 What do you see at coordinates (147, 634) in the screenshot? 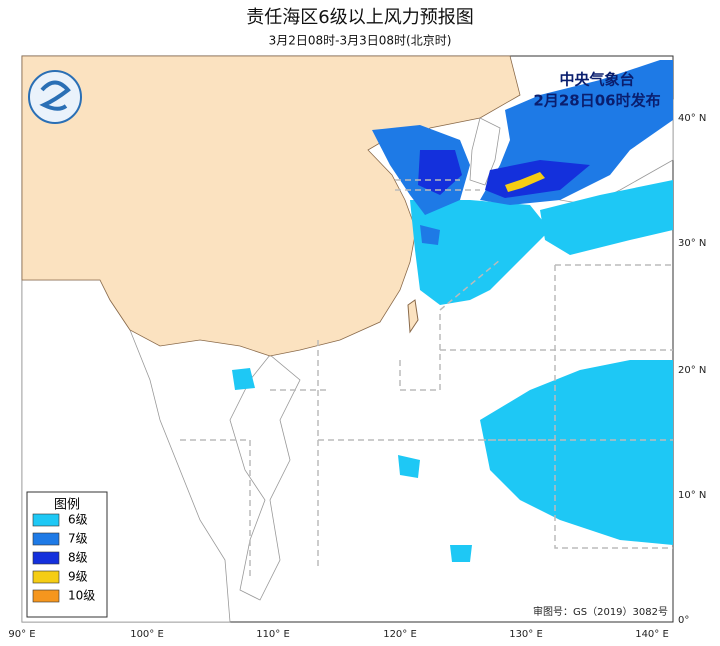
I see `lon-label: 100° E` at bounding box center [147, 634].